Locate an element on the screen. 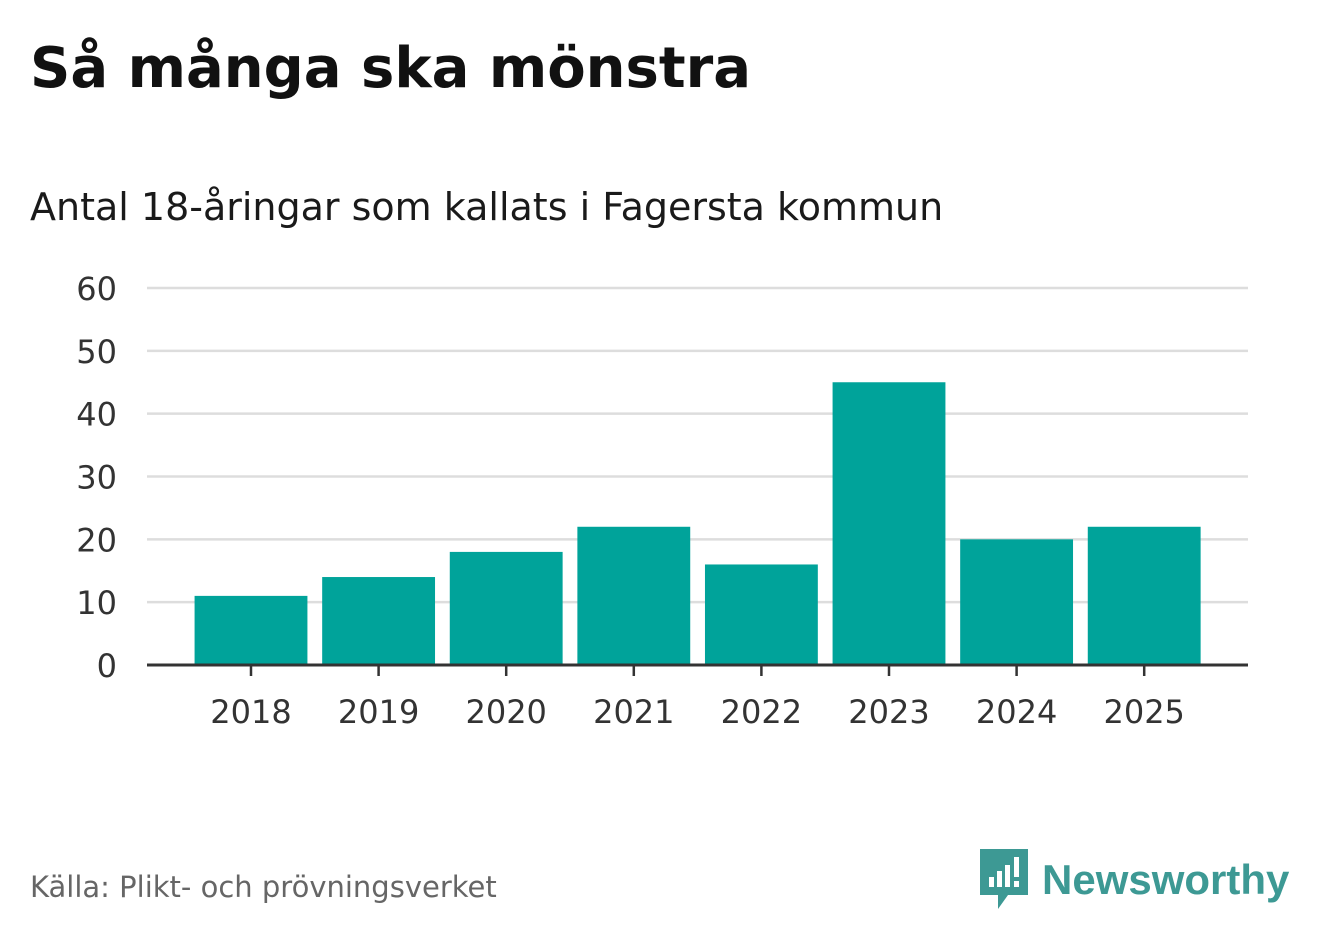 This screenshot has height=939, width=1322. y-tick-label: 60 is located at coordinates (96, 289).